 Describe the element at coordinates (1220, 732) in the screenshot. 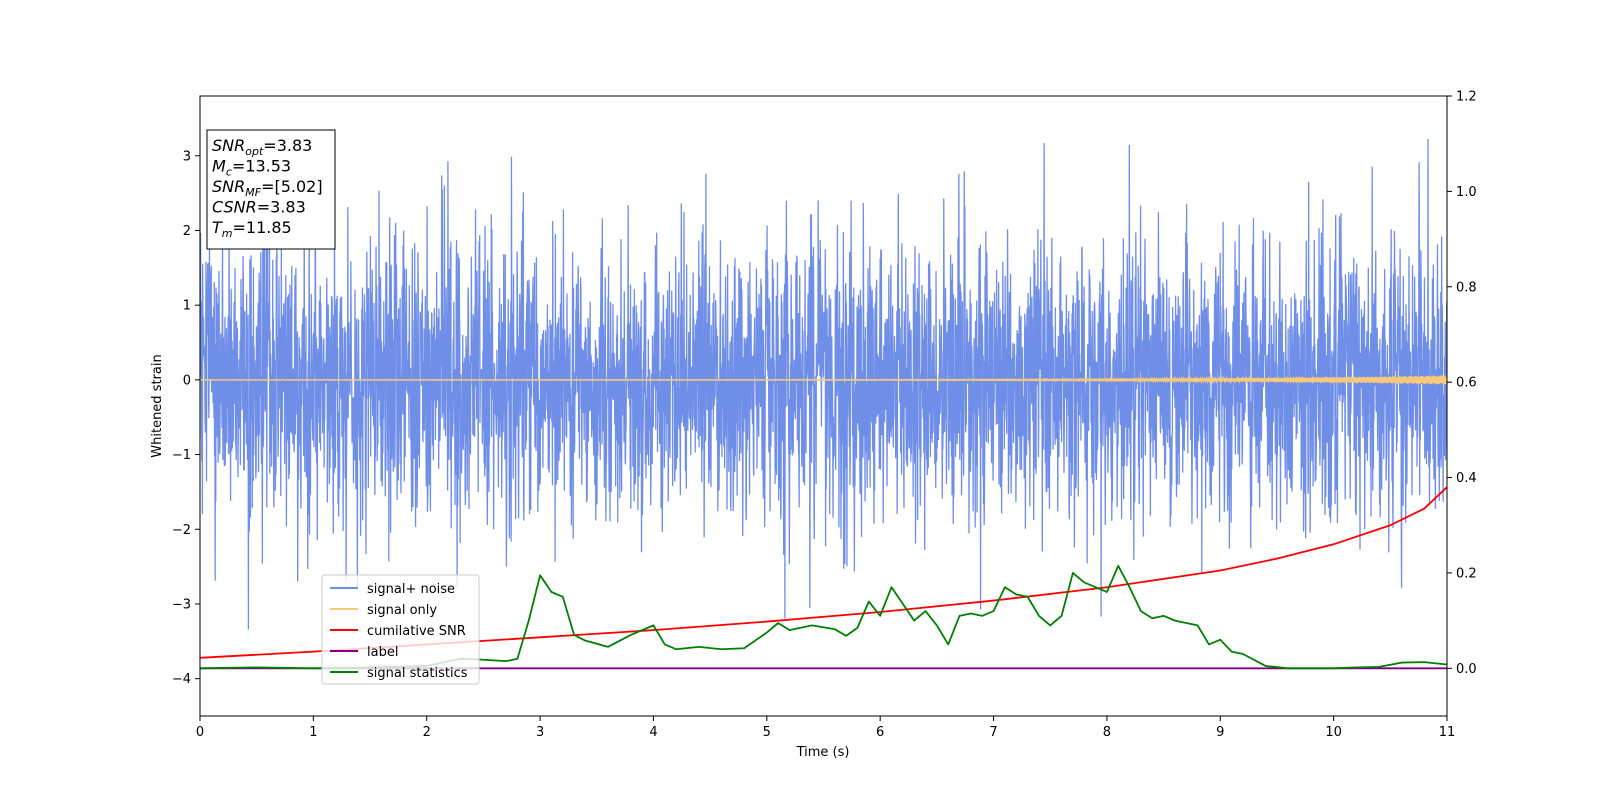

I see `x-tick-label: 9` at that location.